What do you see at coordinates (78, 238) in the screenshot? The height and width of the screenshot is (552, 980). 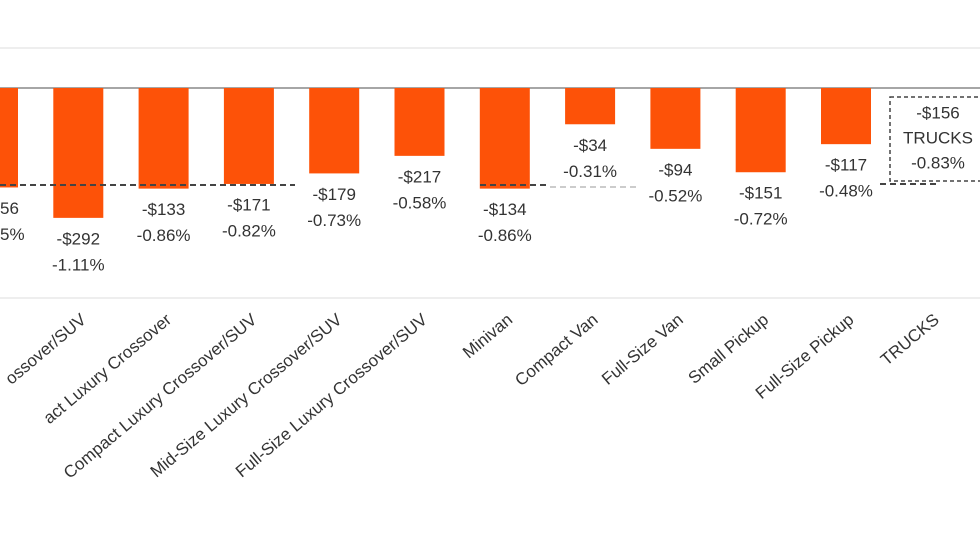 I see `dollar-label: -$292` at bounding box center [78, 238].